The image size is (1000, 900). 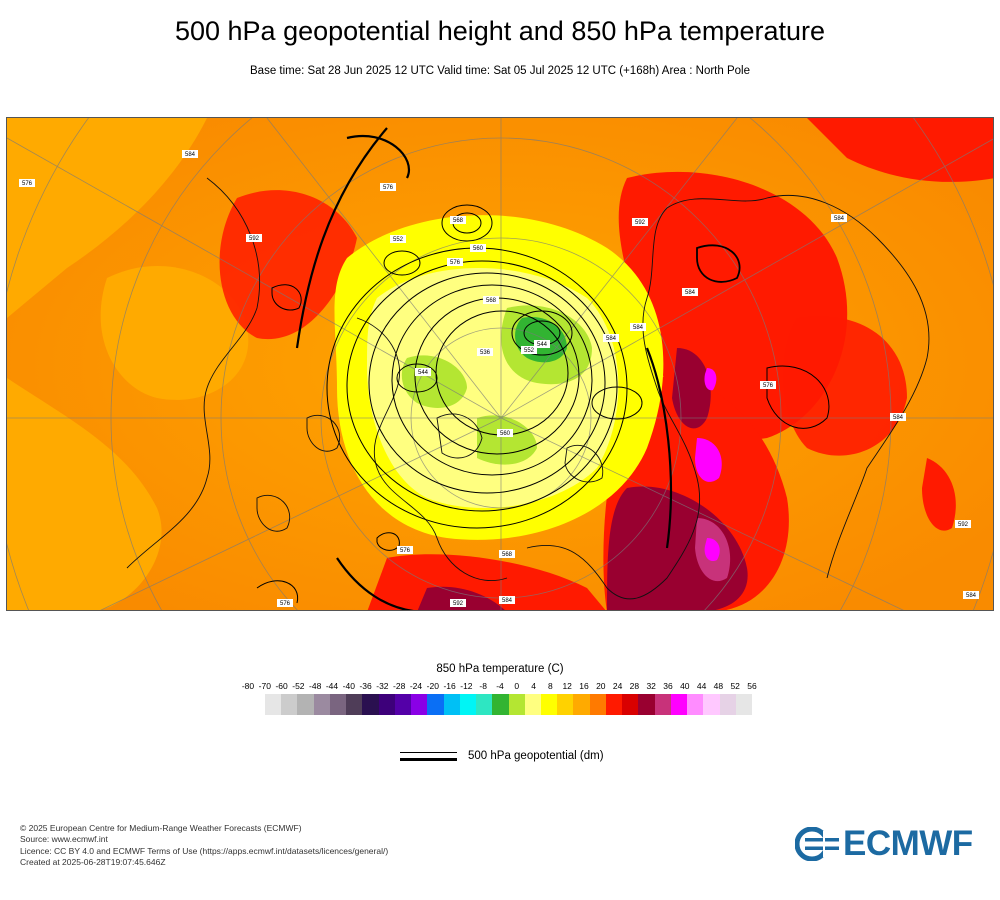 What do you see at coordinates (550, 686) in the screenshot?
I see `colorbar-tick-label: 8` at bounding box center [550, 686].